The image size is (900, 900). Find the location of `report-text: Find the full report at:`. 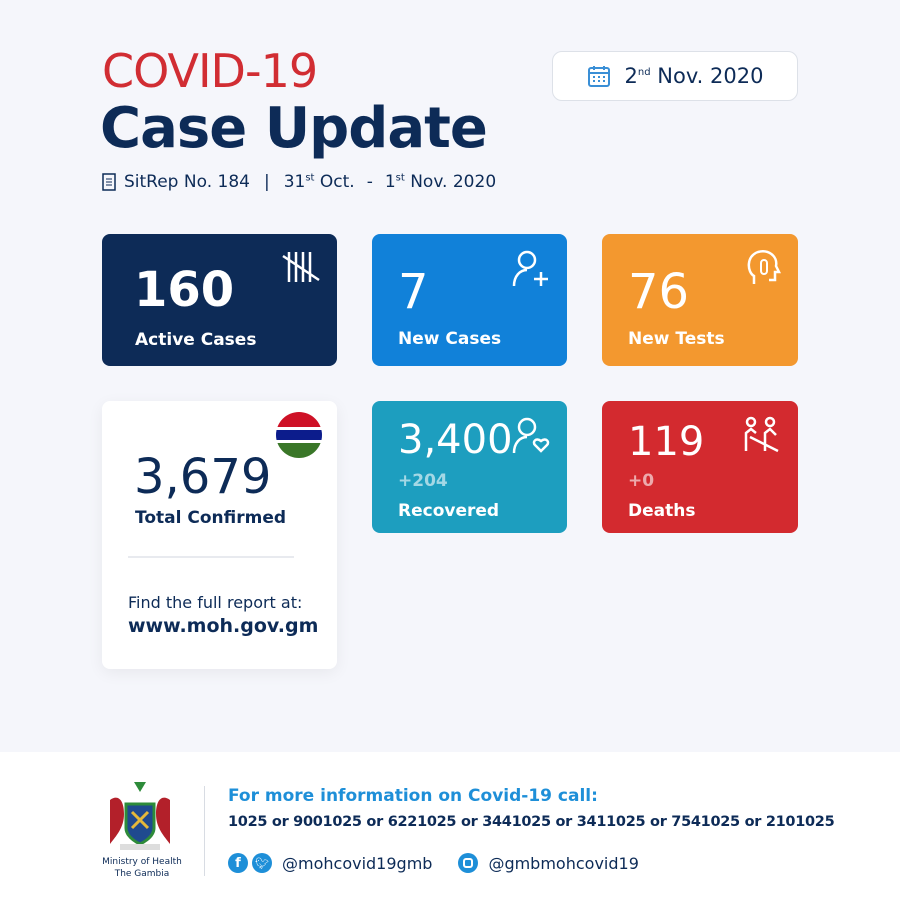

report-text: Find the full report at: is located at coordinates (215, 602).